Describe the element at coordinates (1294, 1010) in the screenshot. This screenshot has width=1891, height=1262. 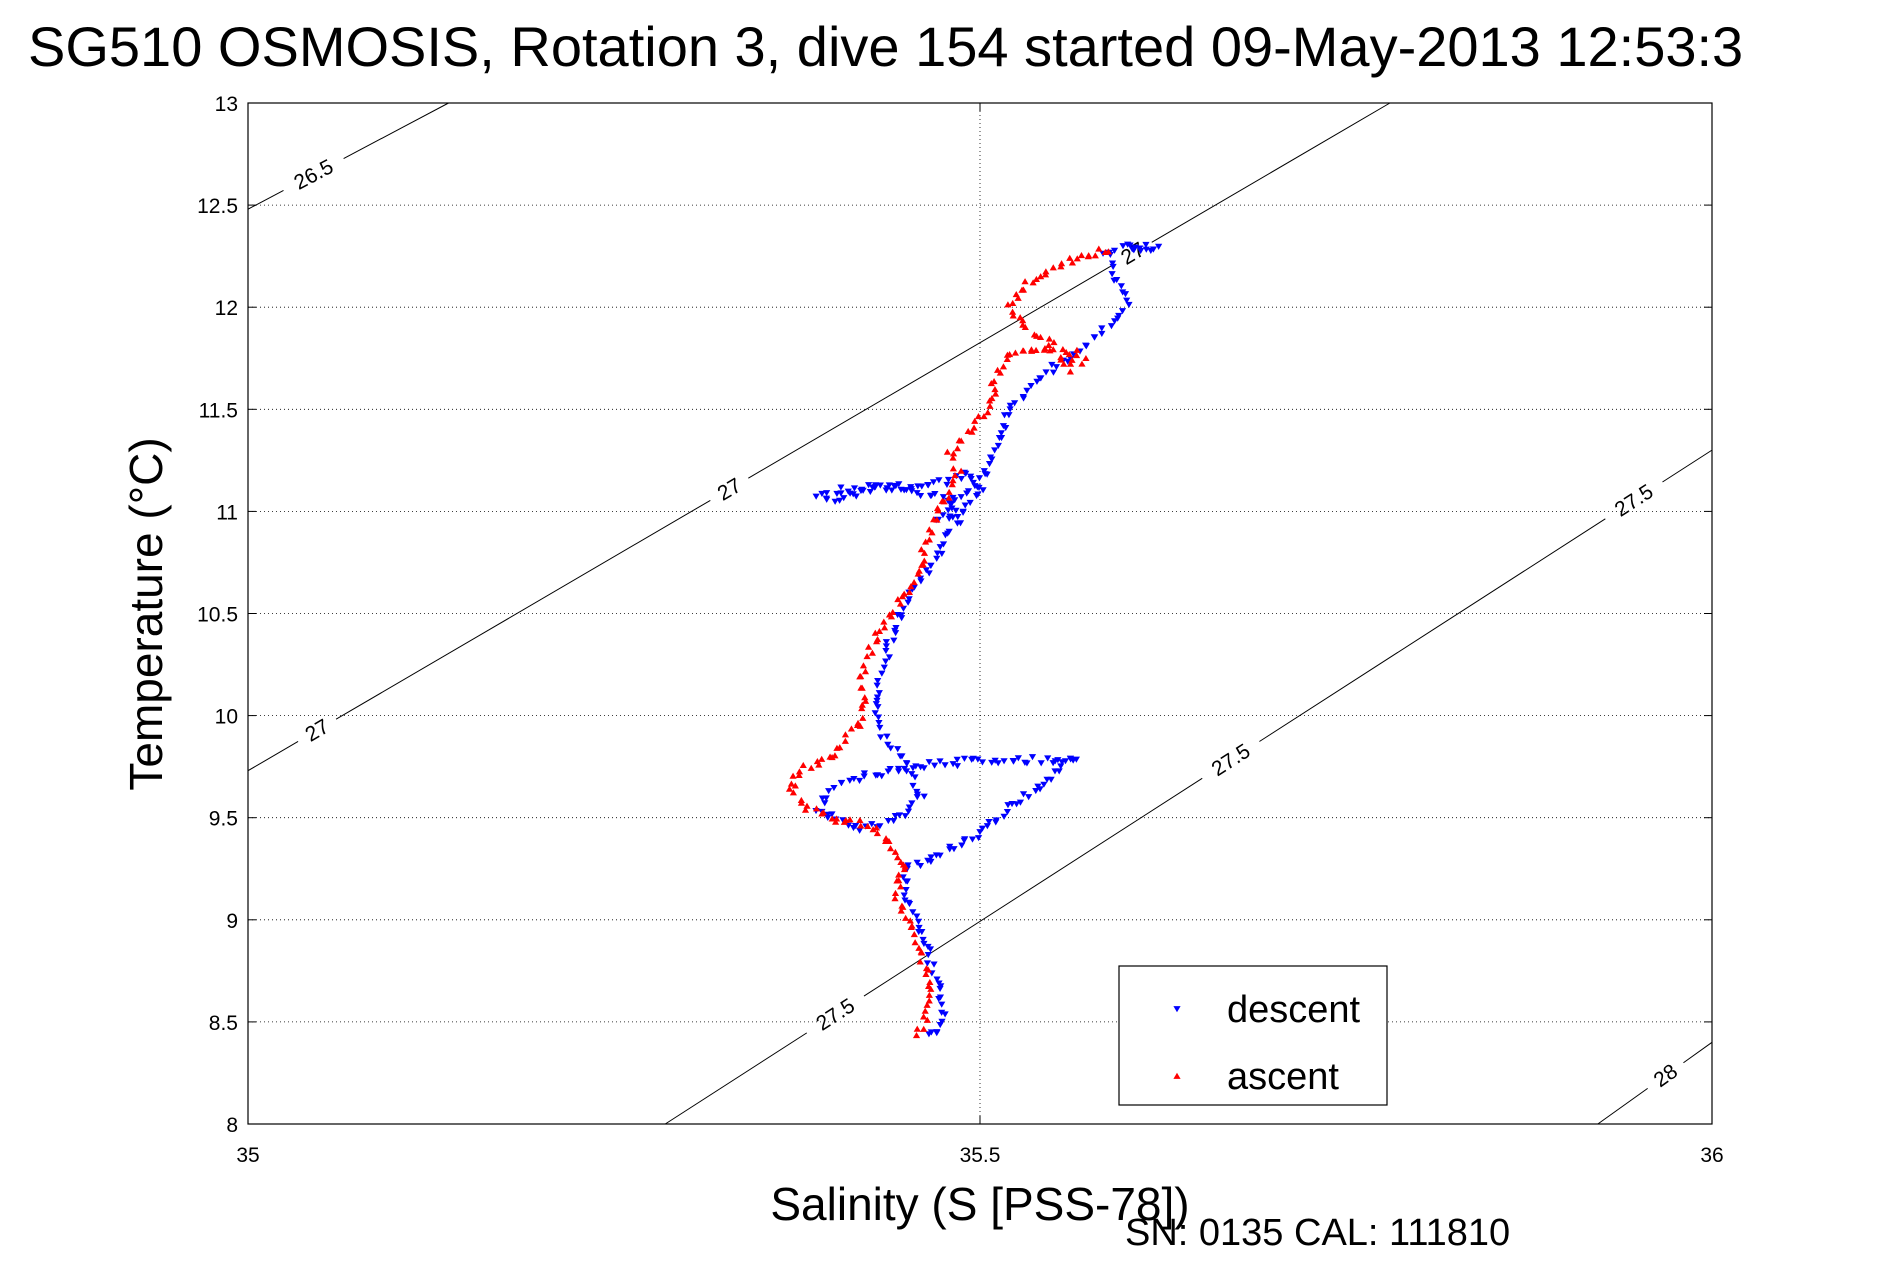
I see `legend-label-descent: descent` at that location.